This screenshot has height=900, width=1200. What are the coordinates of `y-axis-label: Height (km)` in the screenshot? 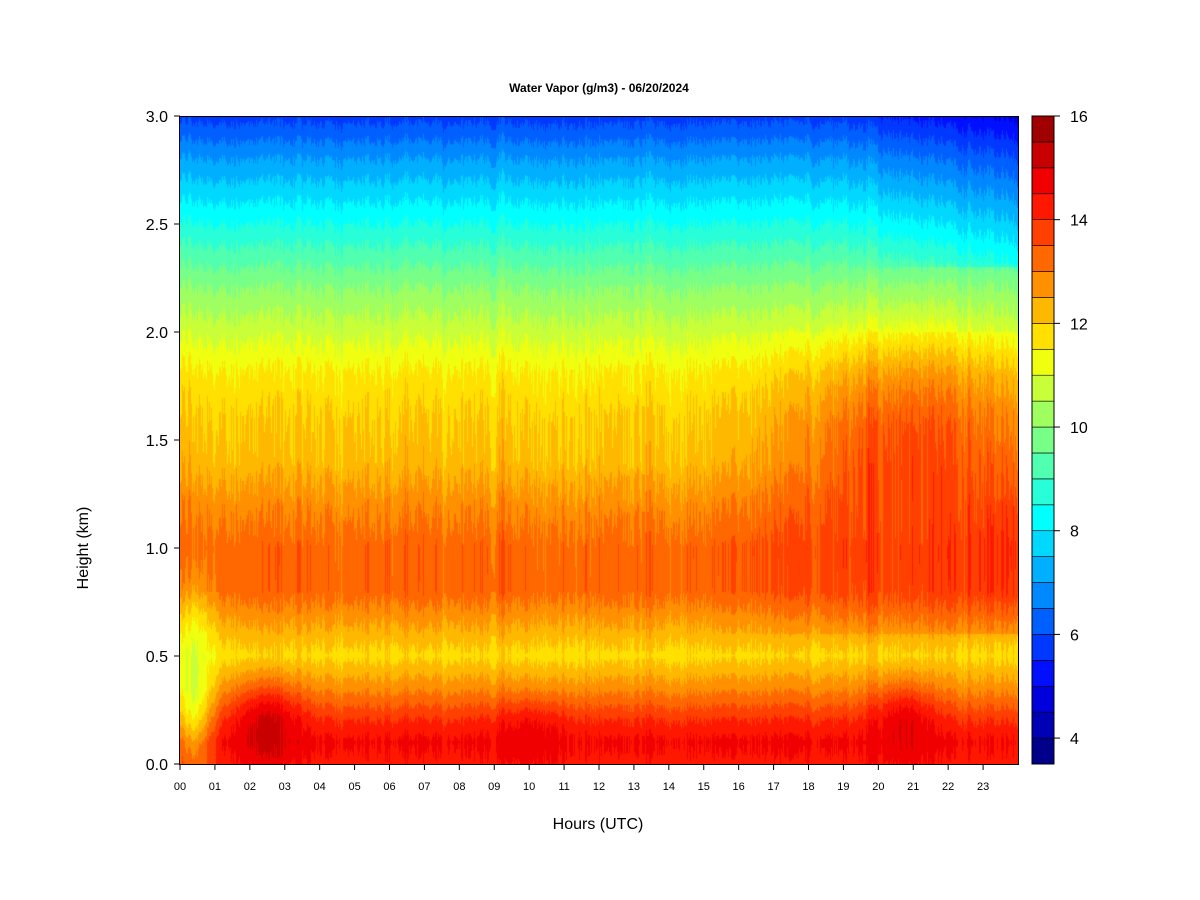 It's located at (83, 548).